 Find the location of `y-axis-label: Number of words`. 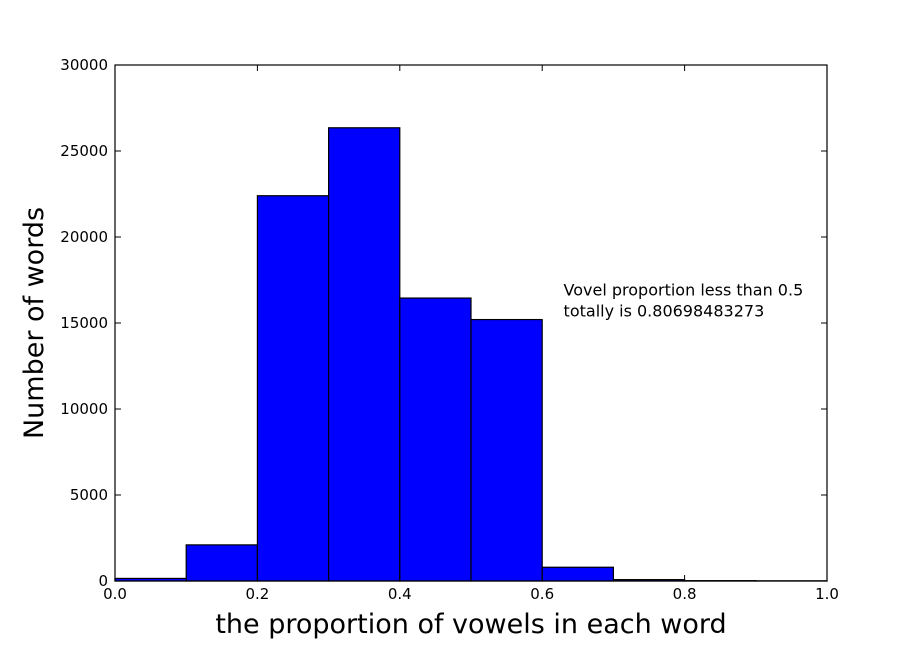

y-axis-label: Number of words is located at coordinates (34, 323).